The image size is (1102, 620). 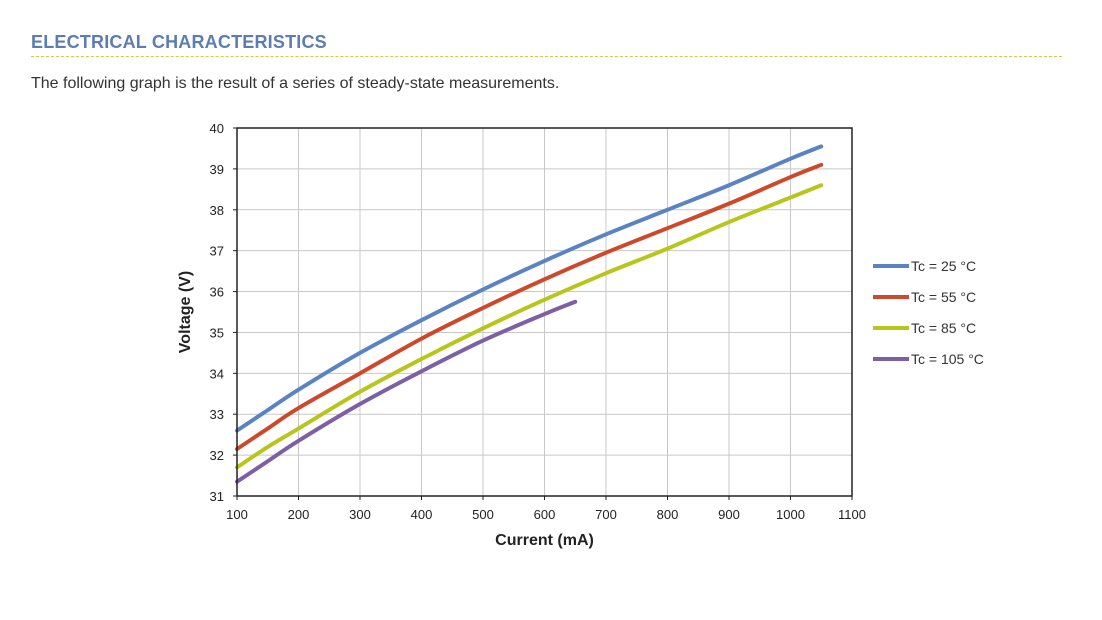 What do you see at coordinates (546, 56) in the screenshot?
I see `title-divider` at bounding box center [546, 56].